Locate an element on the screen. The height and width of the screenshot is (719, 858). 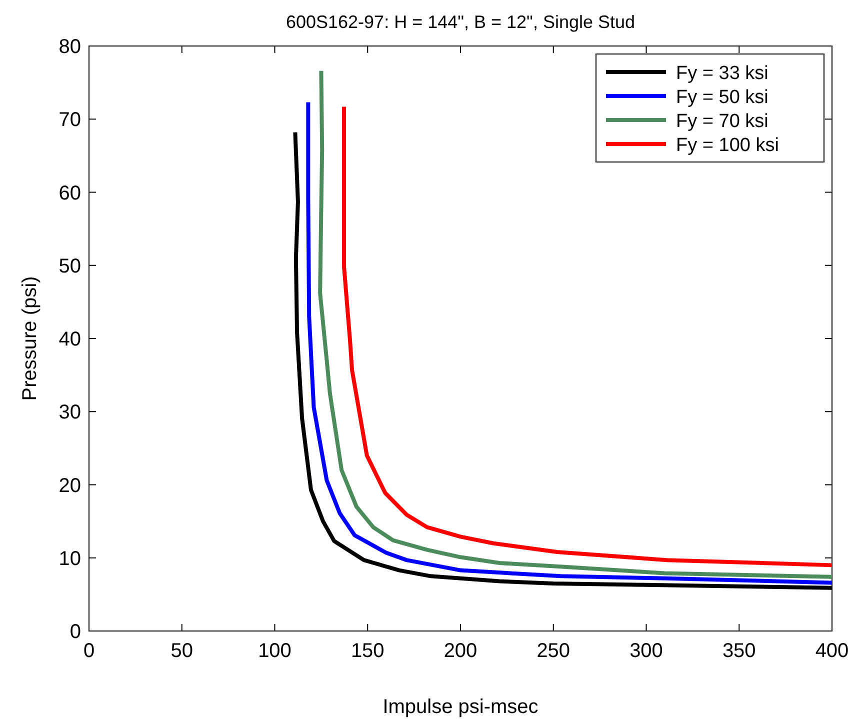
x-tick-label: 100 is located at coordinates (275, 651).